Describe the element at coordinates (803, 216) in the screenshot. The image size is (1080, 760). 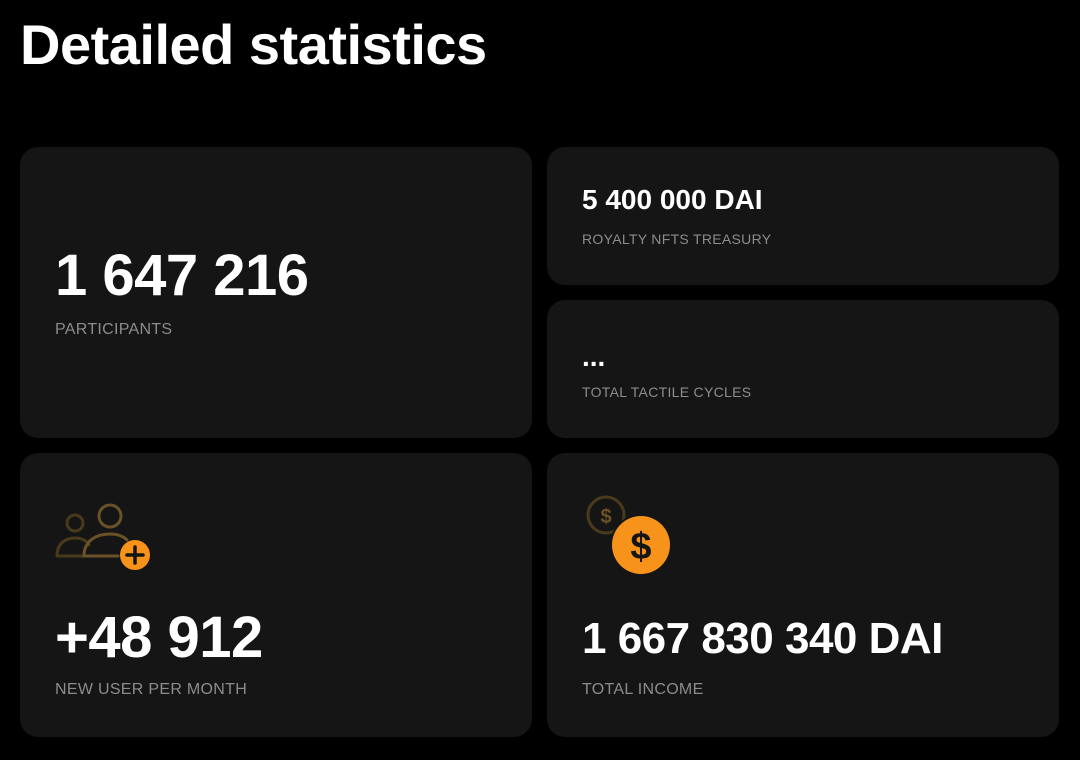
I see `treasury-card: 5 400 000 DAI ROYALTY NFTS TREASURY` at that location.